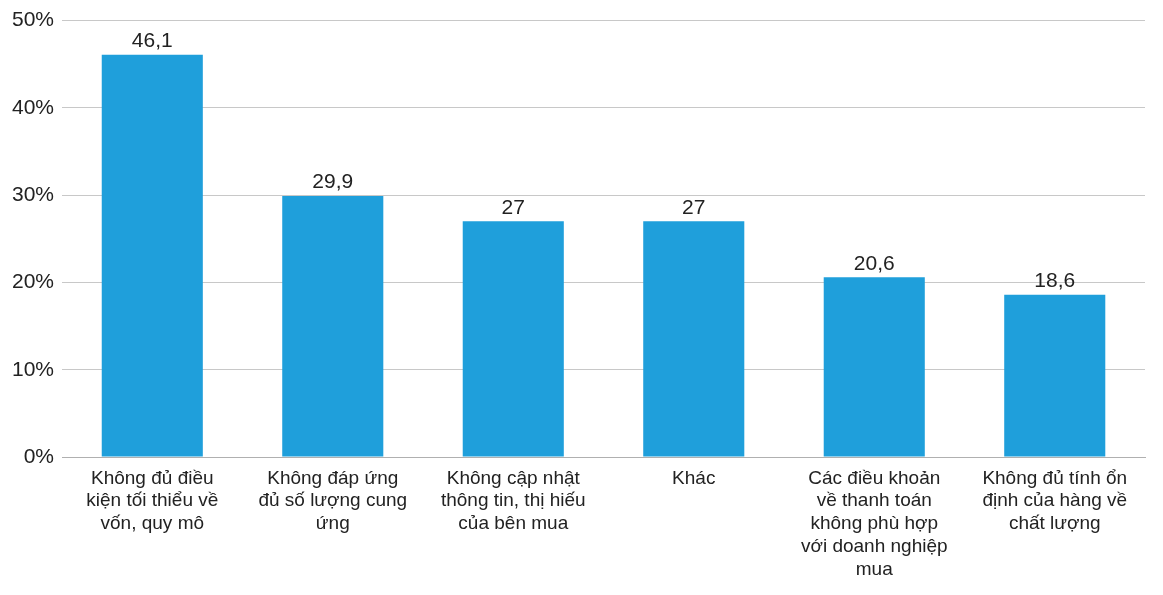 The width and height of the screenshot is (1163, 595). What do you see at coordinates (39, 455) in the screenshot?
I see `y-tick-label: 0%` at bounding box center [39, 455].